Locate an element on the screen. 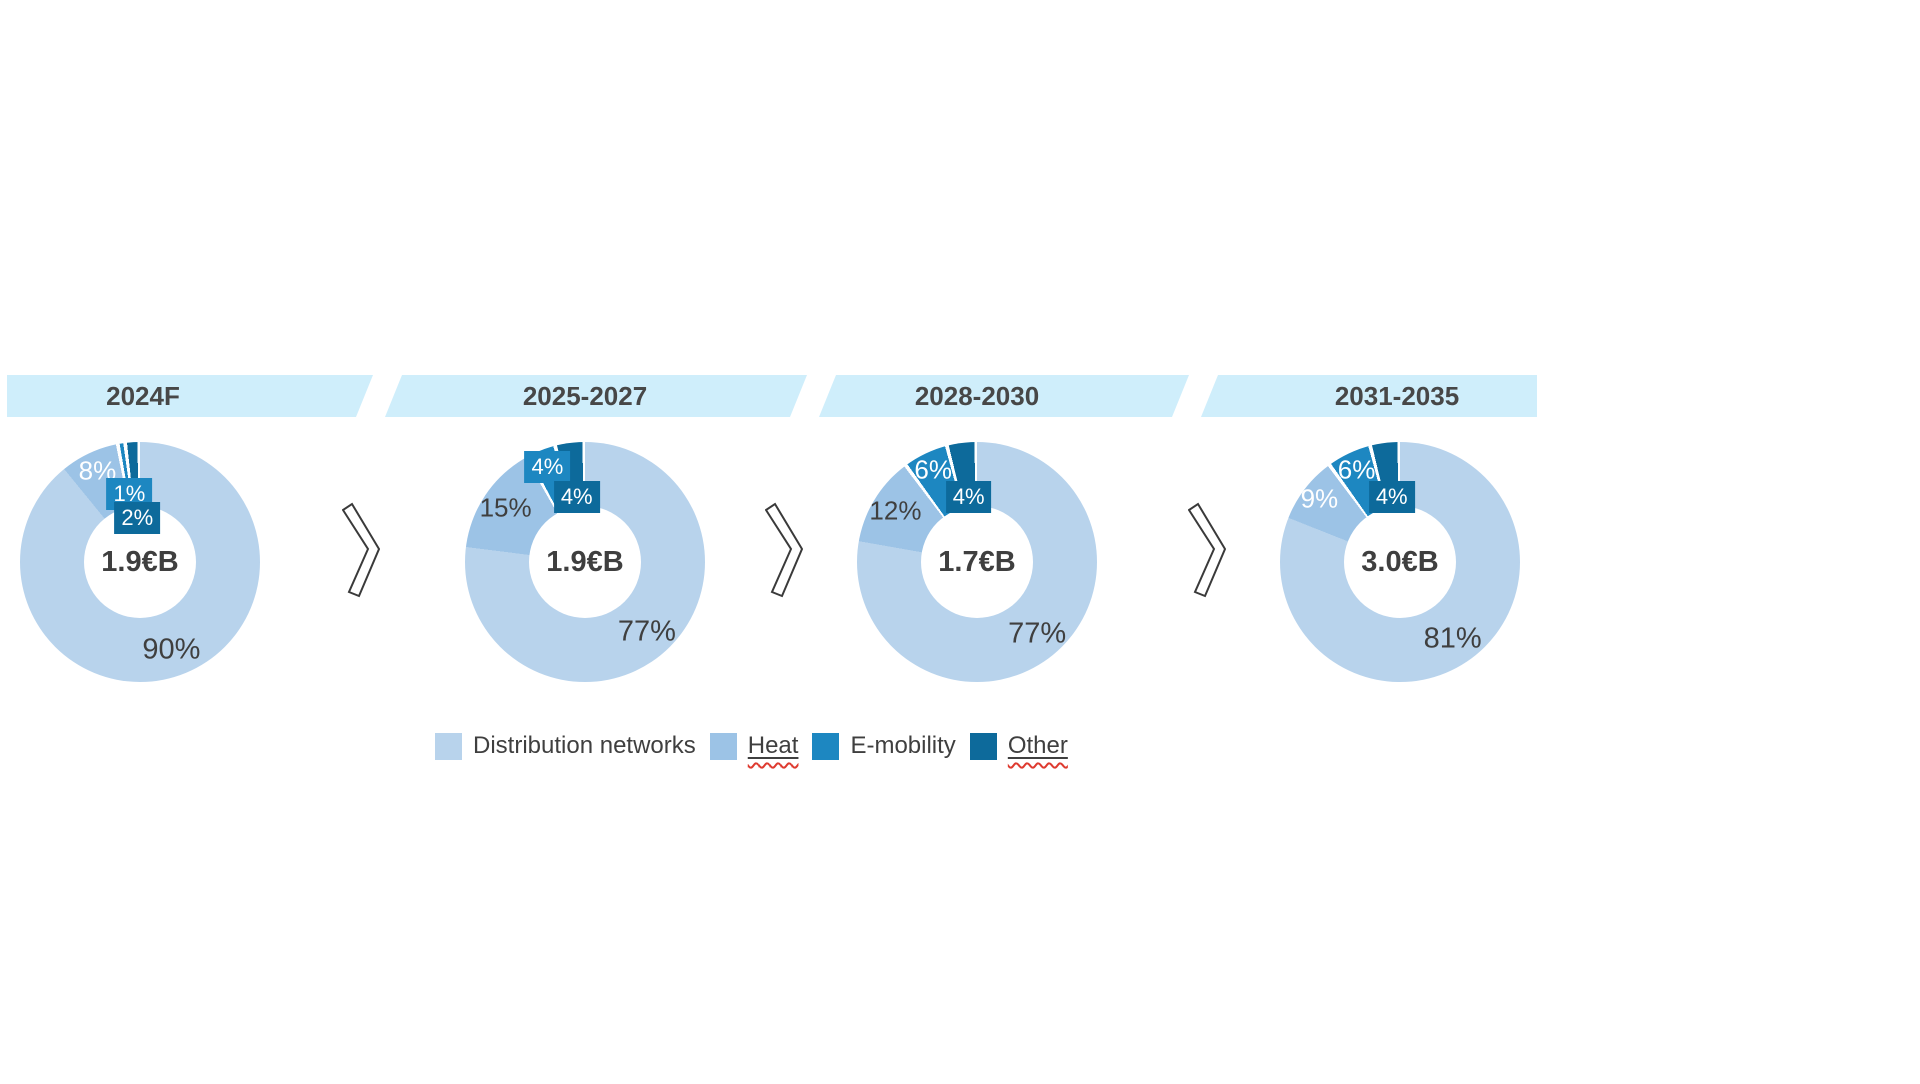  timeline-band is located at coordinates (772, 396).